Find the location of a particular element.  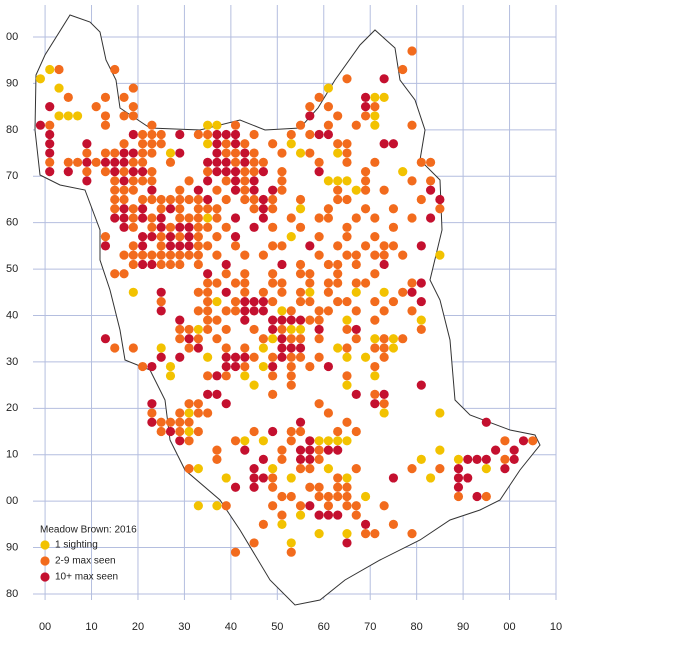

legend-label: 10+ max seen is located at coordinates (86, 577).